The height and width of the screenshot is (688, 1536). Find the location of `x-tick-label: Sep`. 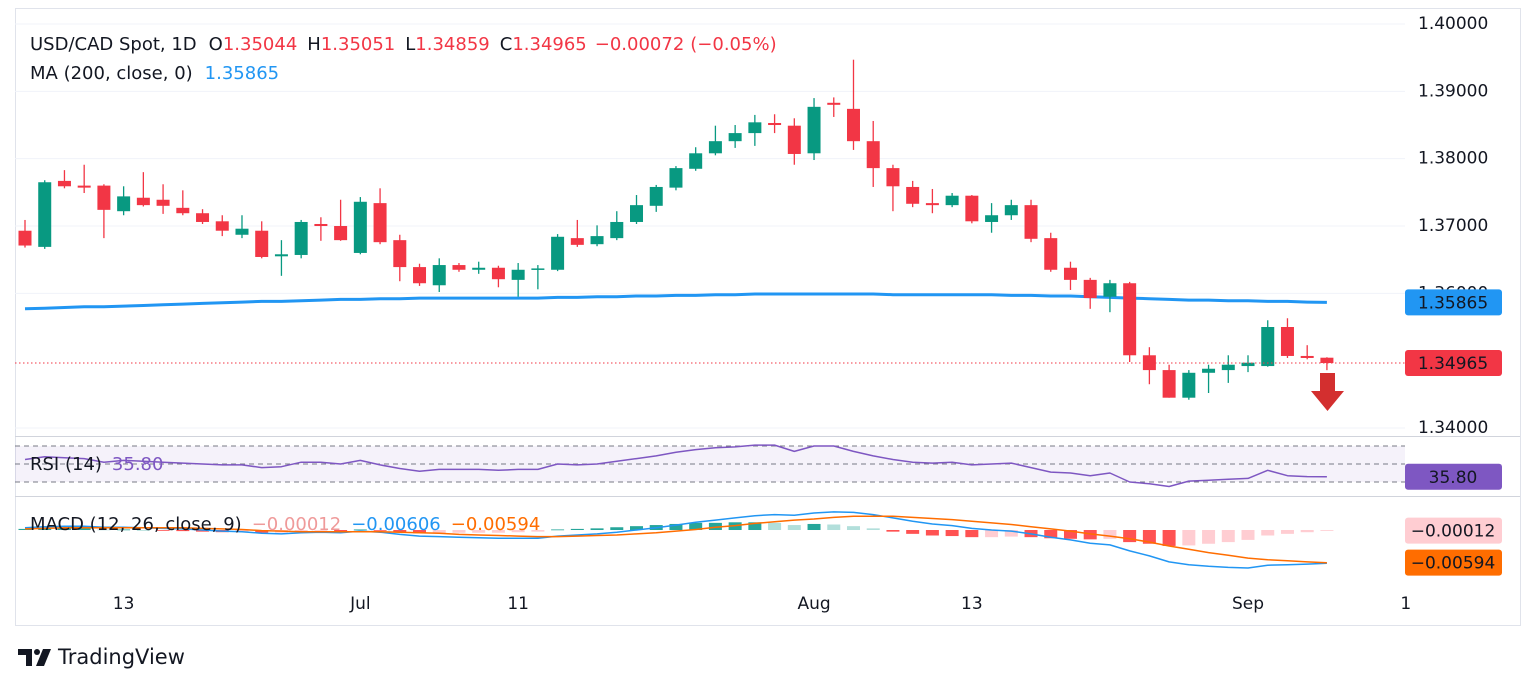

x-tick-label: Sep is located at coordinates (1248, 604).